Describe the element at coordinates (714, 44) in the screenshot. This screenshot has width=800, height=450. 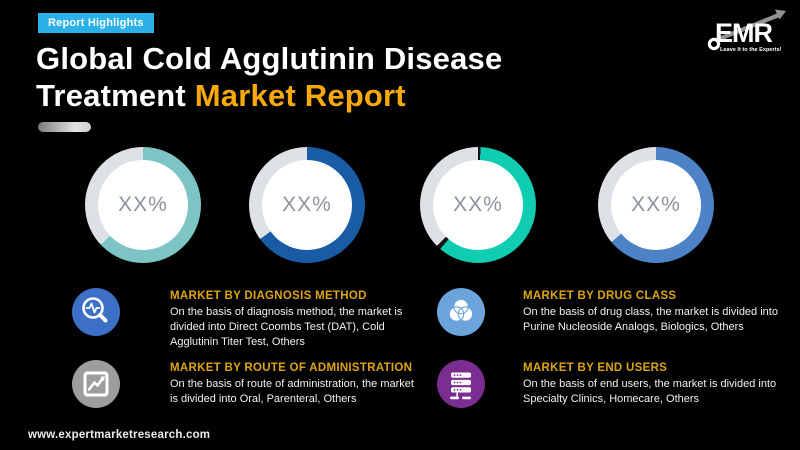
I see `logo-ring-icon` at that location.